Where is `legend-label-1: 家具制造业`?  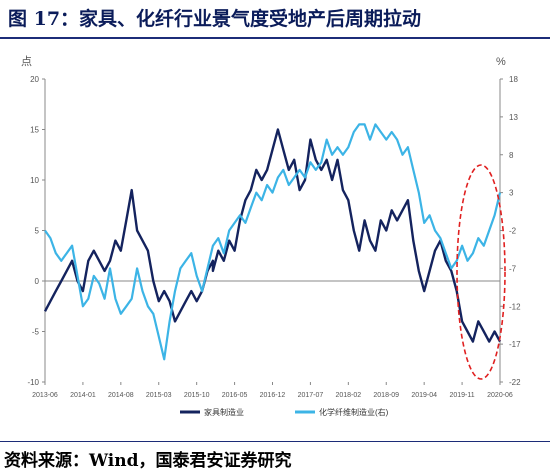
legend-label-1: 家具制造业 is located at coordinates (224, 412).